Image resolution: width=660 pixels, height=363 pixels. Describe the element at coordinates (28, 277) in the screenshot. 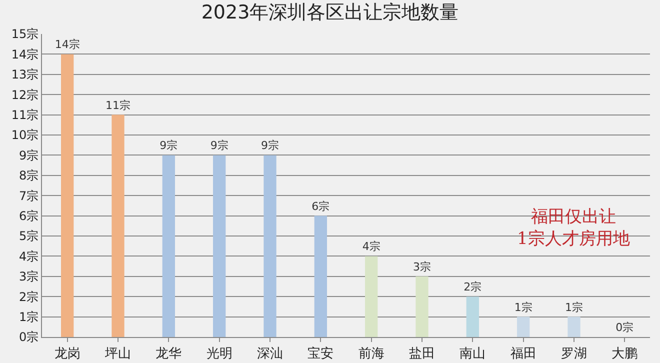

I see `y-tick-label: 3宗` at that location.